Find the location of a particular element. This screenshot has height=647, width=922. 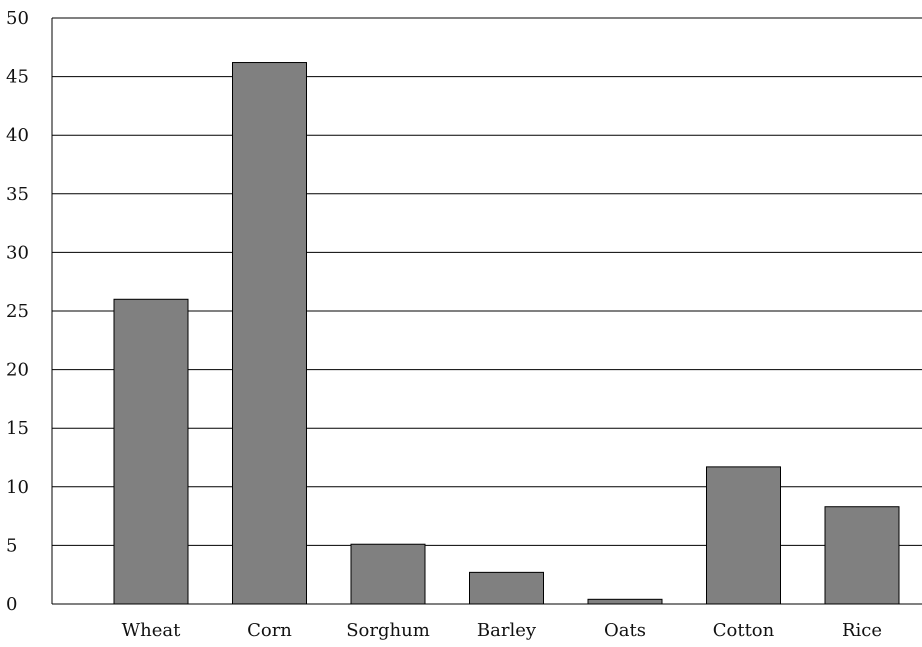

y-tick-label: 25 is located at coordinates (17, 311).